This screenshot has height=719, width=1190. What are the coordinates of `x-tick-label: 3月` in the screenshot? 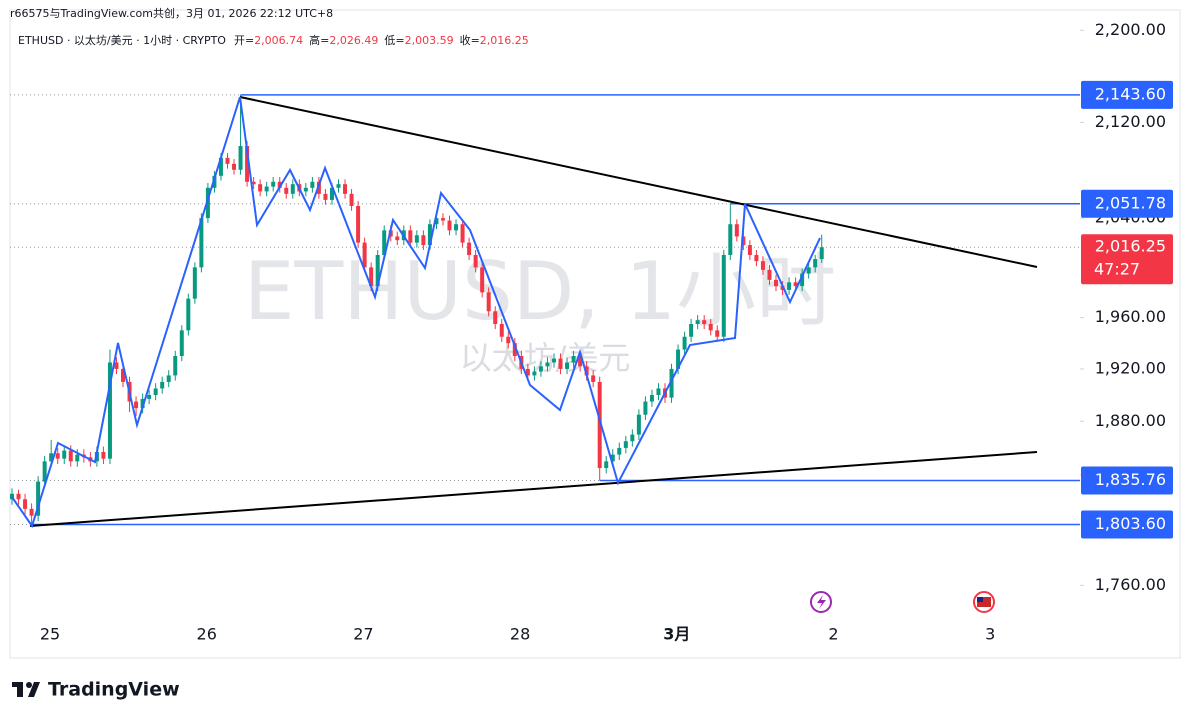 It's located at (676, 634).